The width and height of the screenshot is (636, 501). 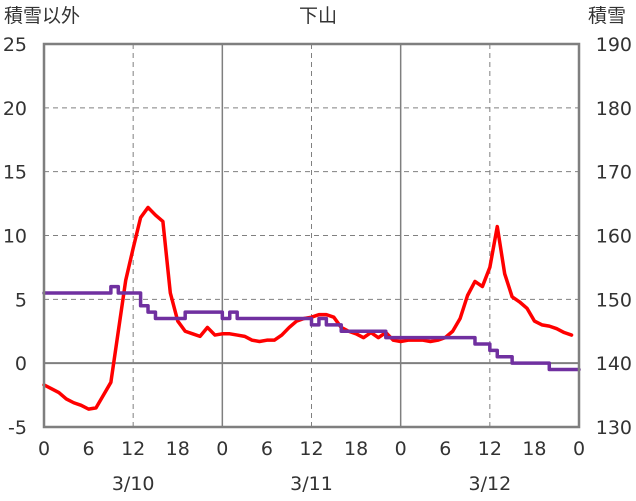 What do you see at coordinates (311, 328) in the screenshot?
I see `snow-depth-line` at bounding box center [311, 328].